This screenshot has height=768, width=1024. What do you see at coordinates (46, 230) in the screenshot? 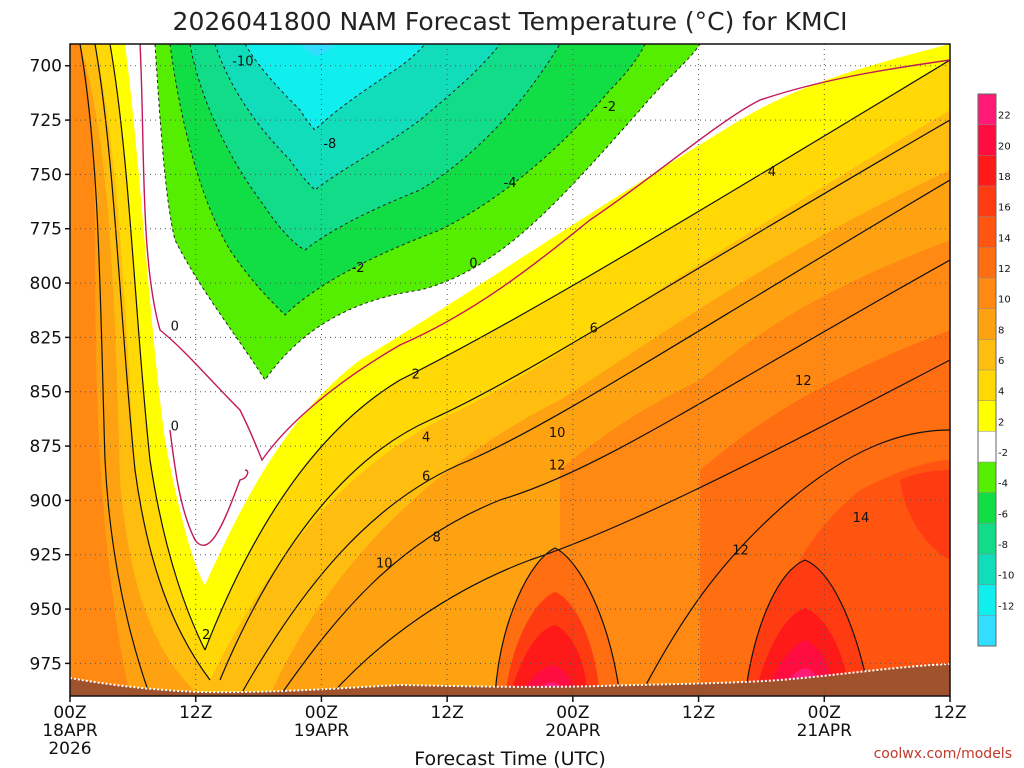
I see `y-tick-label: 775` at bounding box center [46, 230].